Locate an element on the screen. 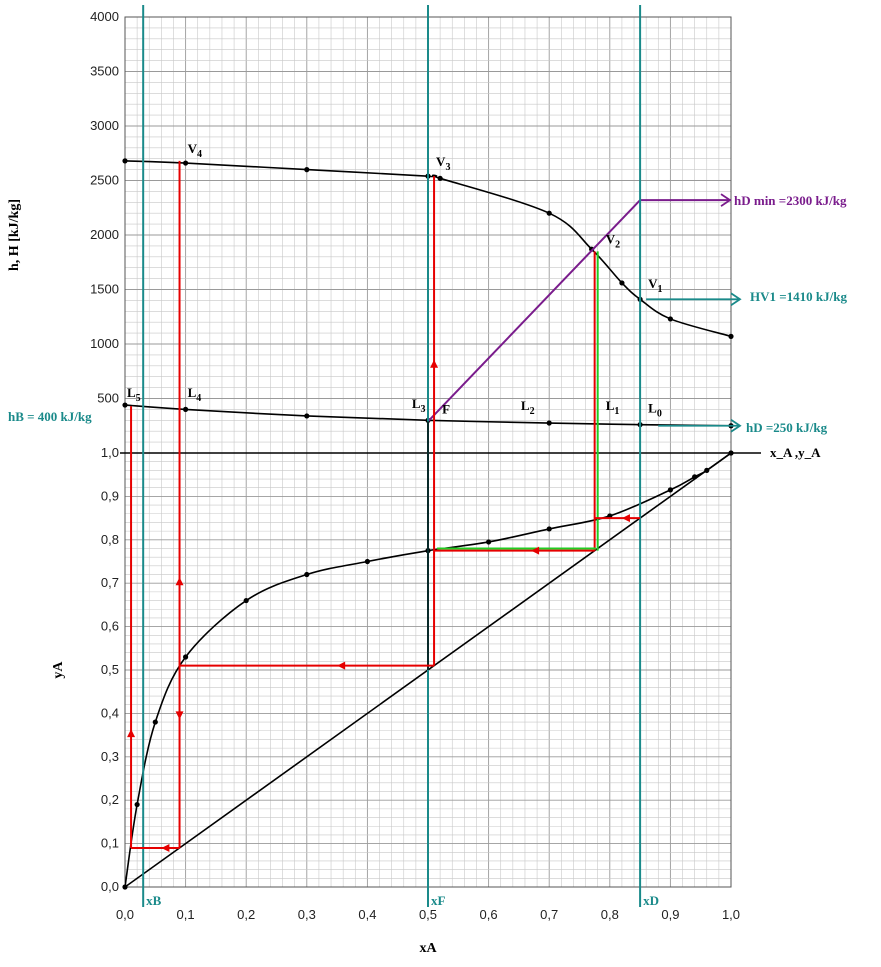  point-label: V2 is located at coordinates (613, 240).